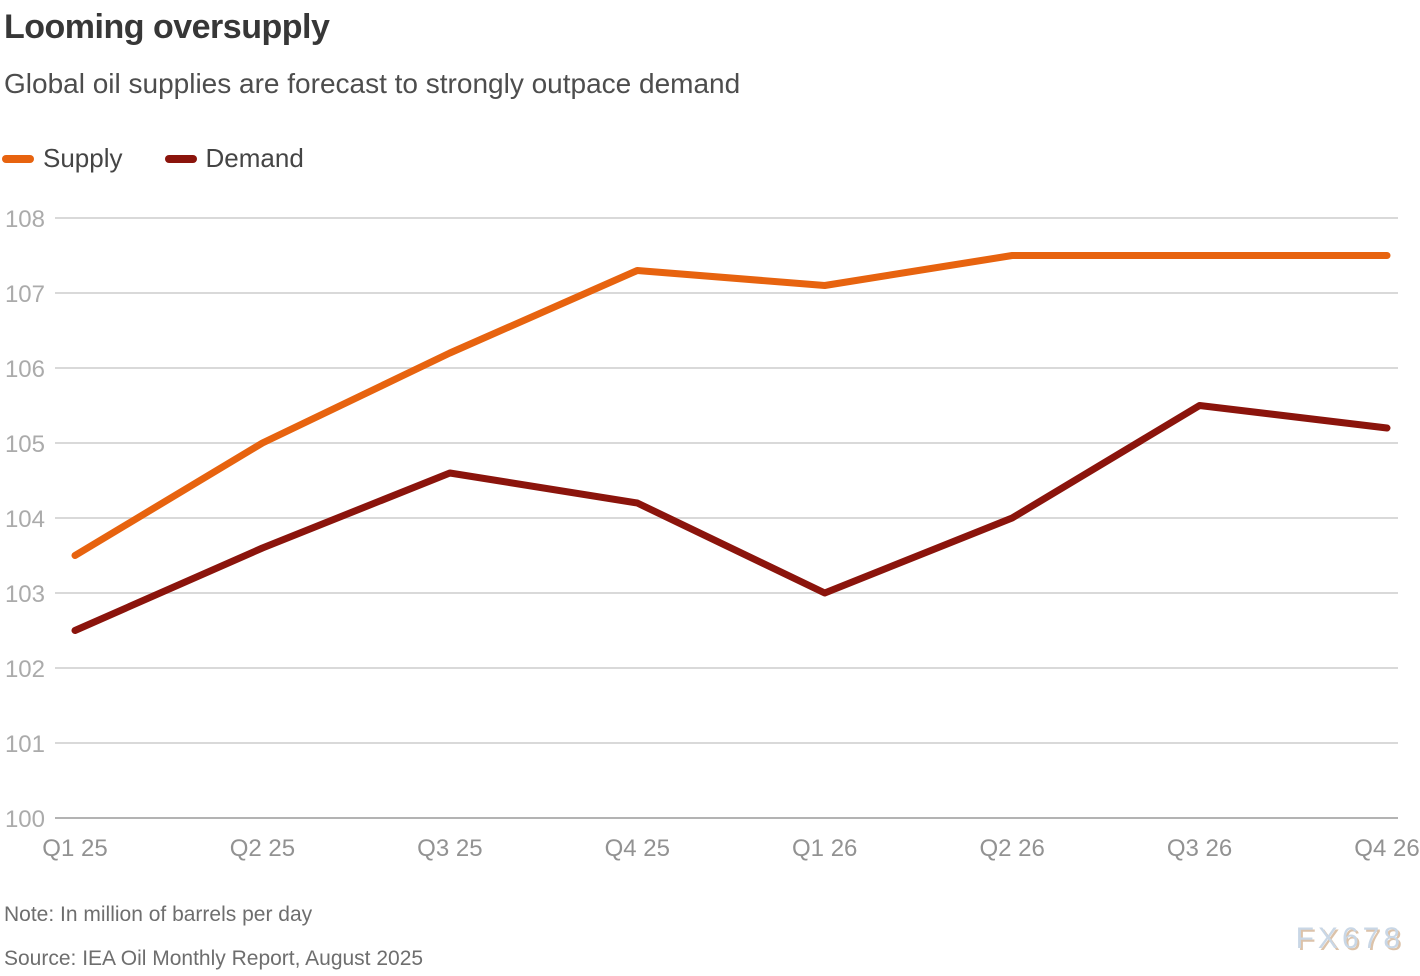 This screenshot has width=1420, height=976. Describe the element at coordinates (25, 819) in the screenshot. I see `y-tick-label: 100` at that location.